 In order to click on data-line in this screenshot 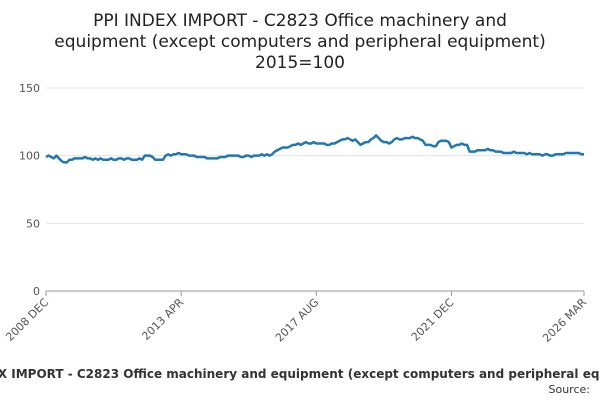, I will do `click(314, 149)`.